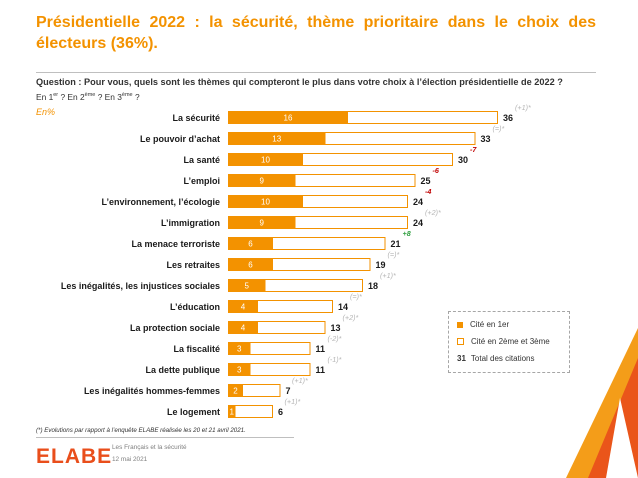 The width and height of the screenshot is (638, 478). I want to click on rounds-sup-3: ème, so click(127, 95).